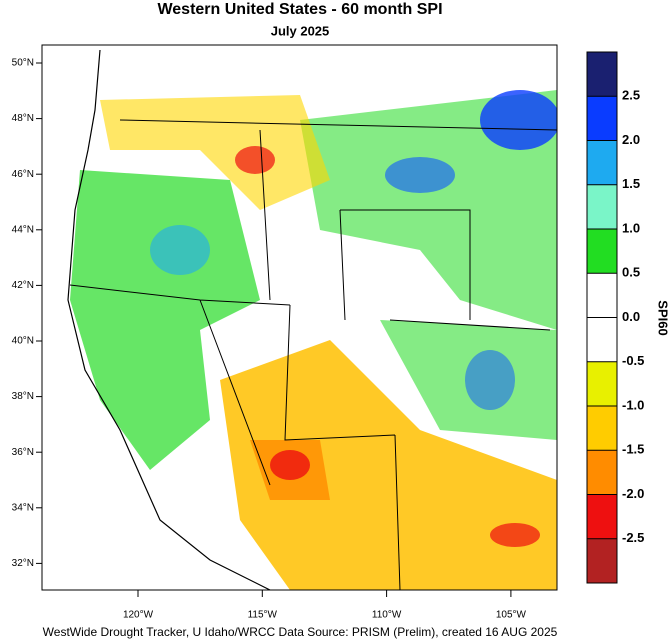 The width and height of the screenshot is (670, 641). Describe the element at coordinates (23, 341) in the screenshot. I see `lat-label: 40°N` at that location.